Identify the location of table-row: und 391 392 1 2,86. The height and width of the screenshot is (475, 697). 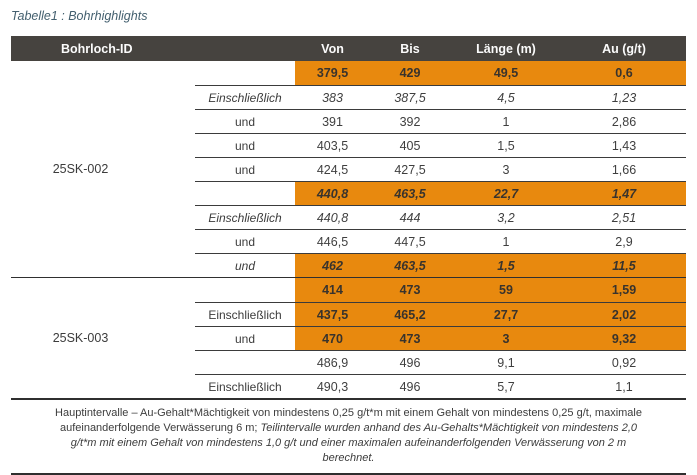
(440, 121).